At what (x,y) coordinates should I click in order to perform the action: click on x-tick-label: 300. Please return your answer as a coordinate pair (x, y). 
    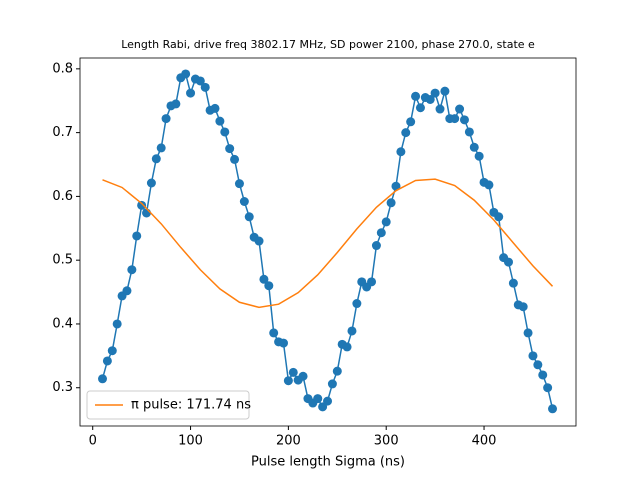
    Looking at the image, I should click on (386, 441).